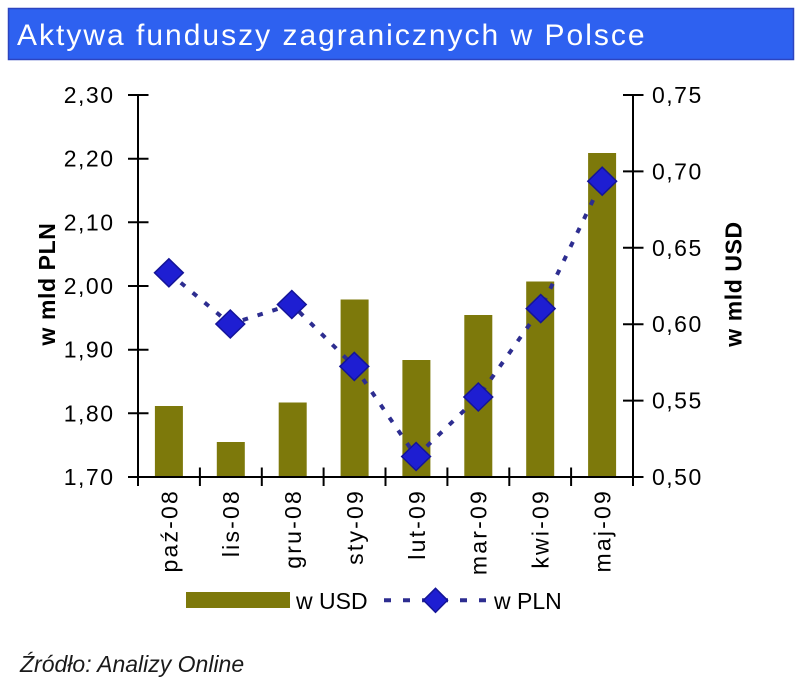  What do you see at coordinates (677, 171) in the screenshot?
I see `svg-text: 0,70` at bounding box center [677, 171].